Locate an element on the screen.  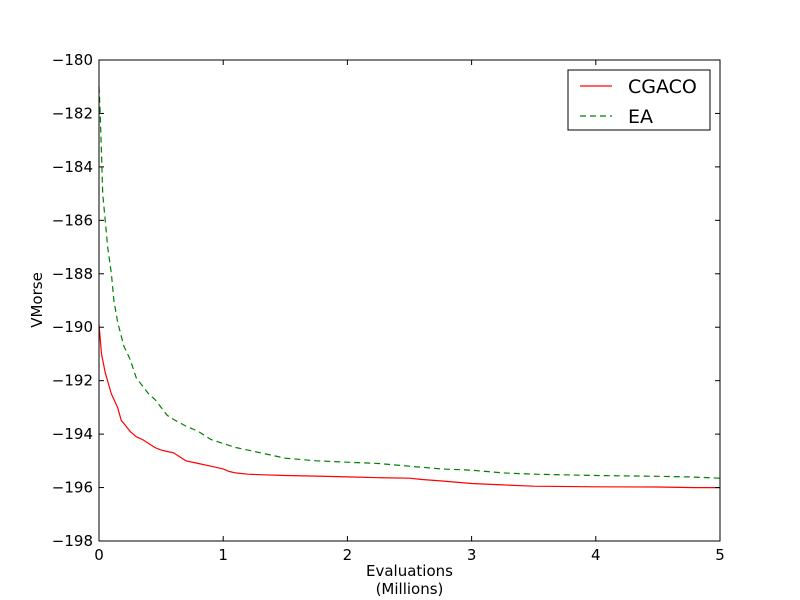
legend-label-cgaco: CGACO is located at coordinates (662, 87).